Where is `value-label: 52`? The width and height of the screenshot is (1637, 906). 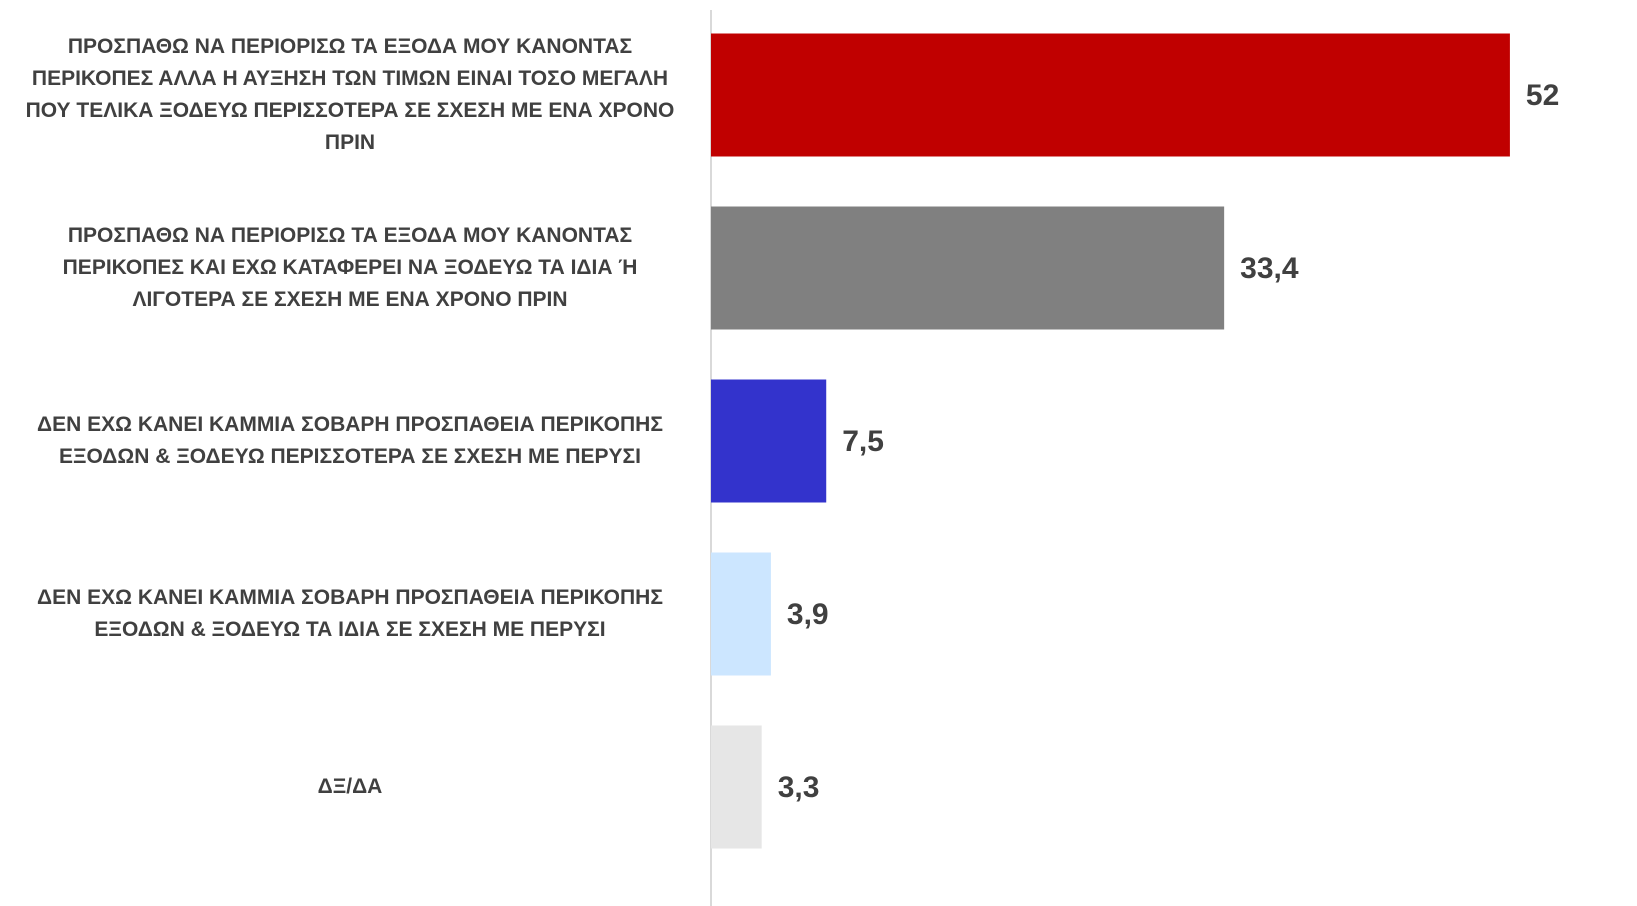 value-label: 52 is located at coordinates (1542, 95).